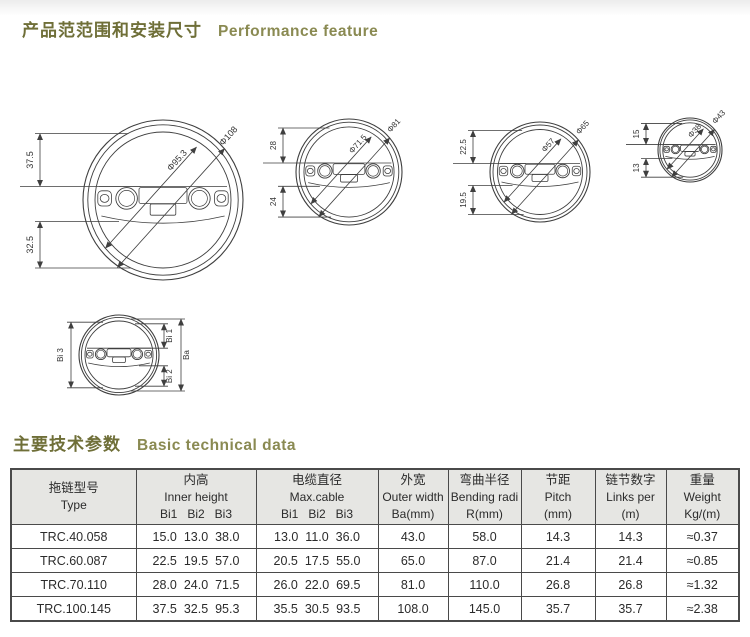 This screenshot has width=750, height=637. What do you see at coordinates (630, 513) in the screenshot?
I see `column-header-6-sub: (m)` at bounding box center [630, 513].